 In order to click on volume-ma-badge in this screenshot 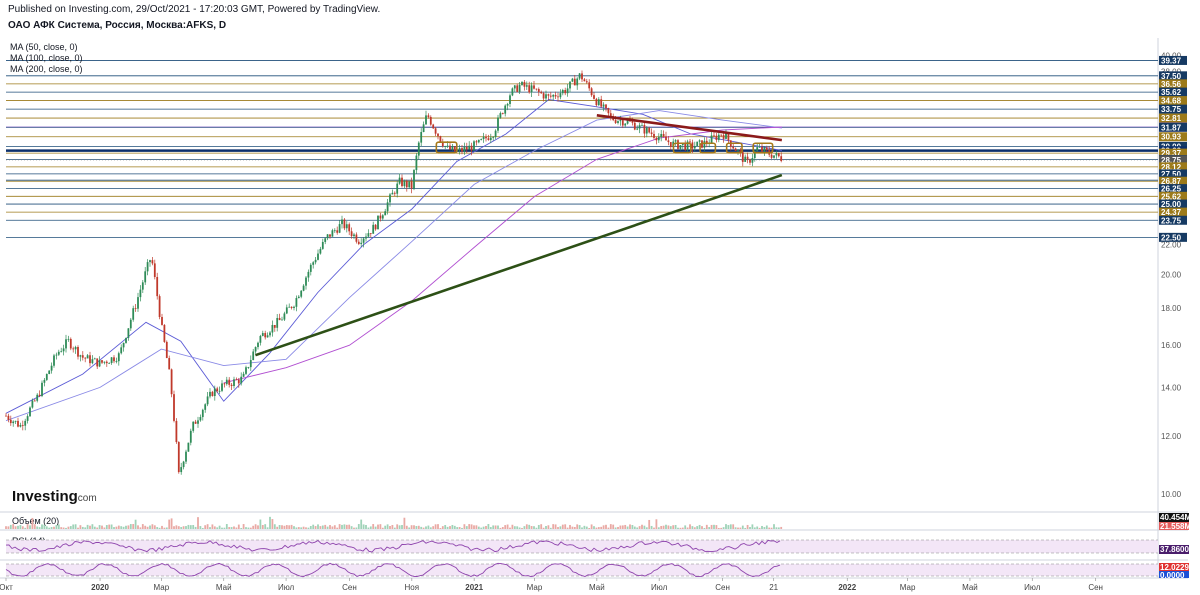, I will do `click(1174, 526)`.